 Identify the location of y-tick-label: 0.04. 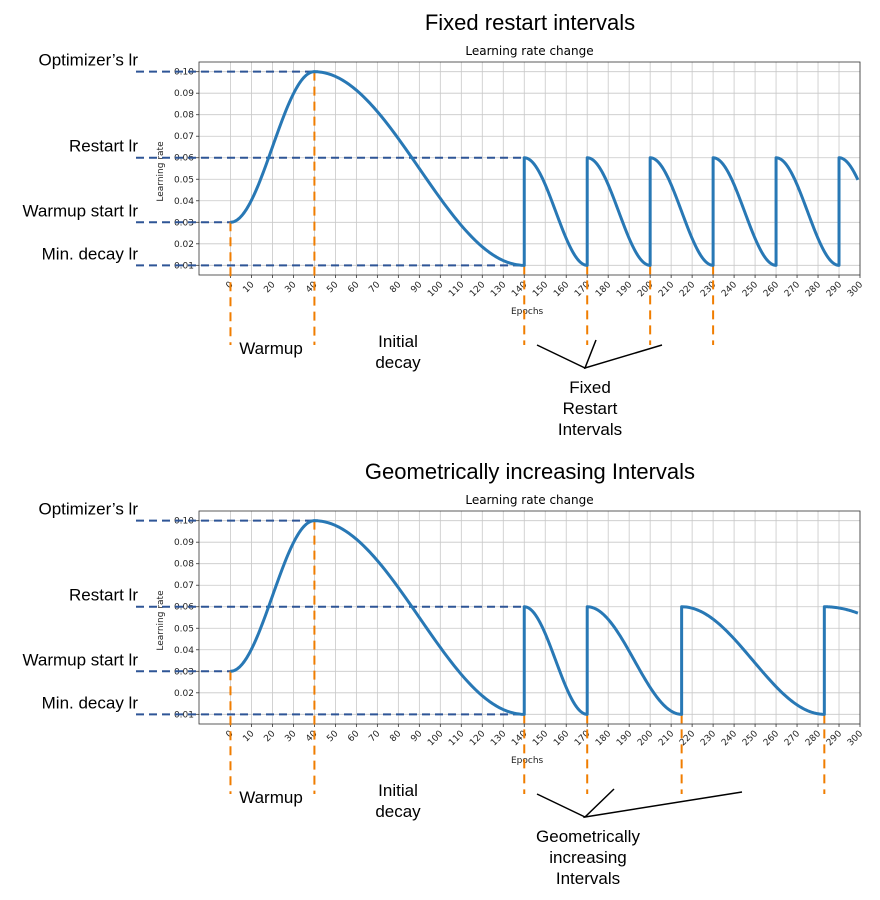
(184, 202).